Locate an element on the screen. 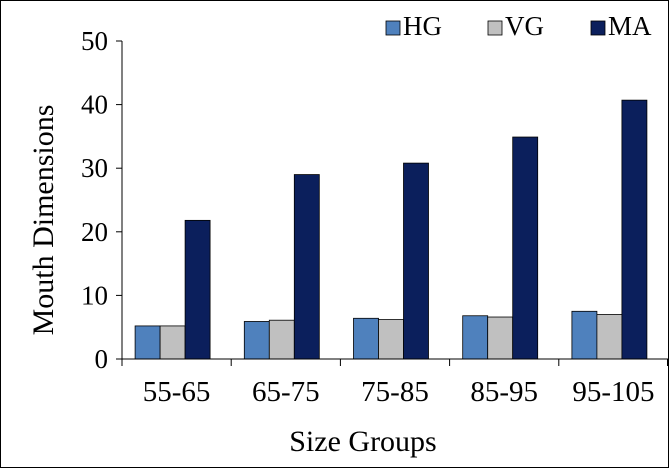 The height and width of the screenshot is (469, 669). legend-swatch-vg is located at coordinates (495, 28).